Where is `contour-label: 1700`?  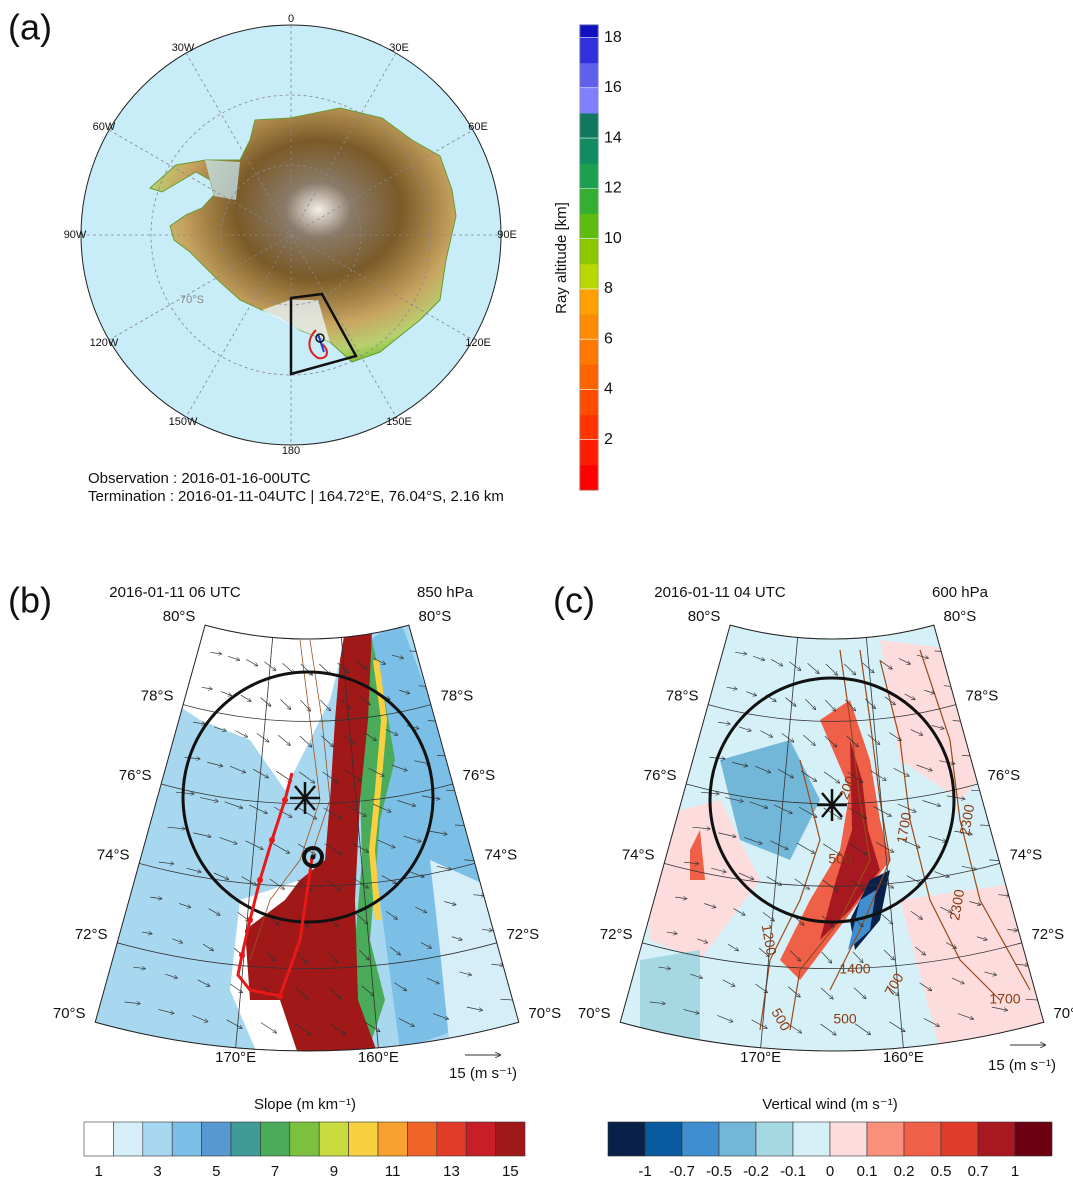
contour-label: 1700 is located at coordinates (903, 828).